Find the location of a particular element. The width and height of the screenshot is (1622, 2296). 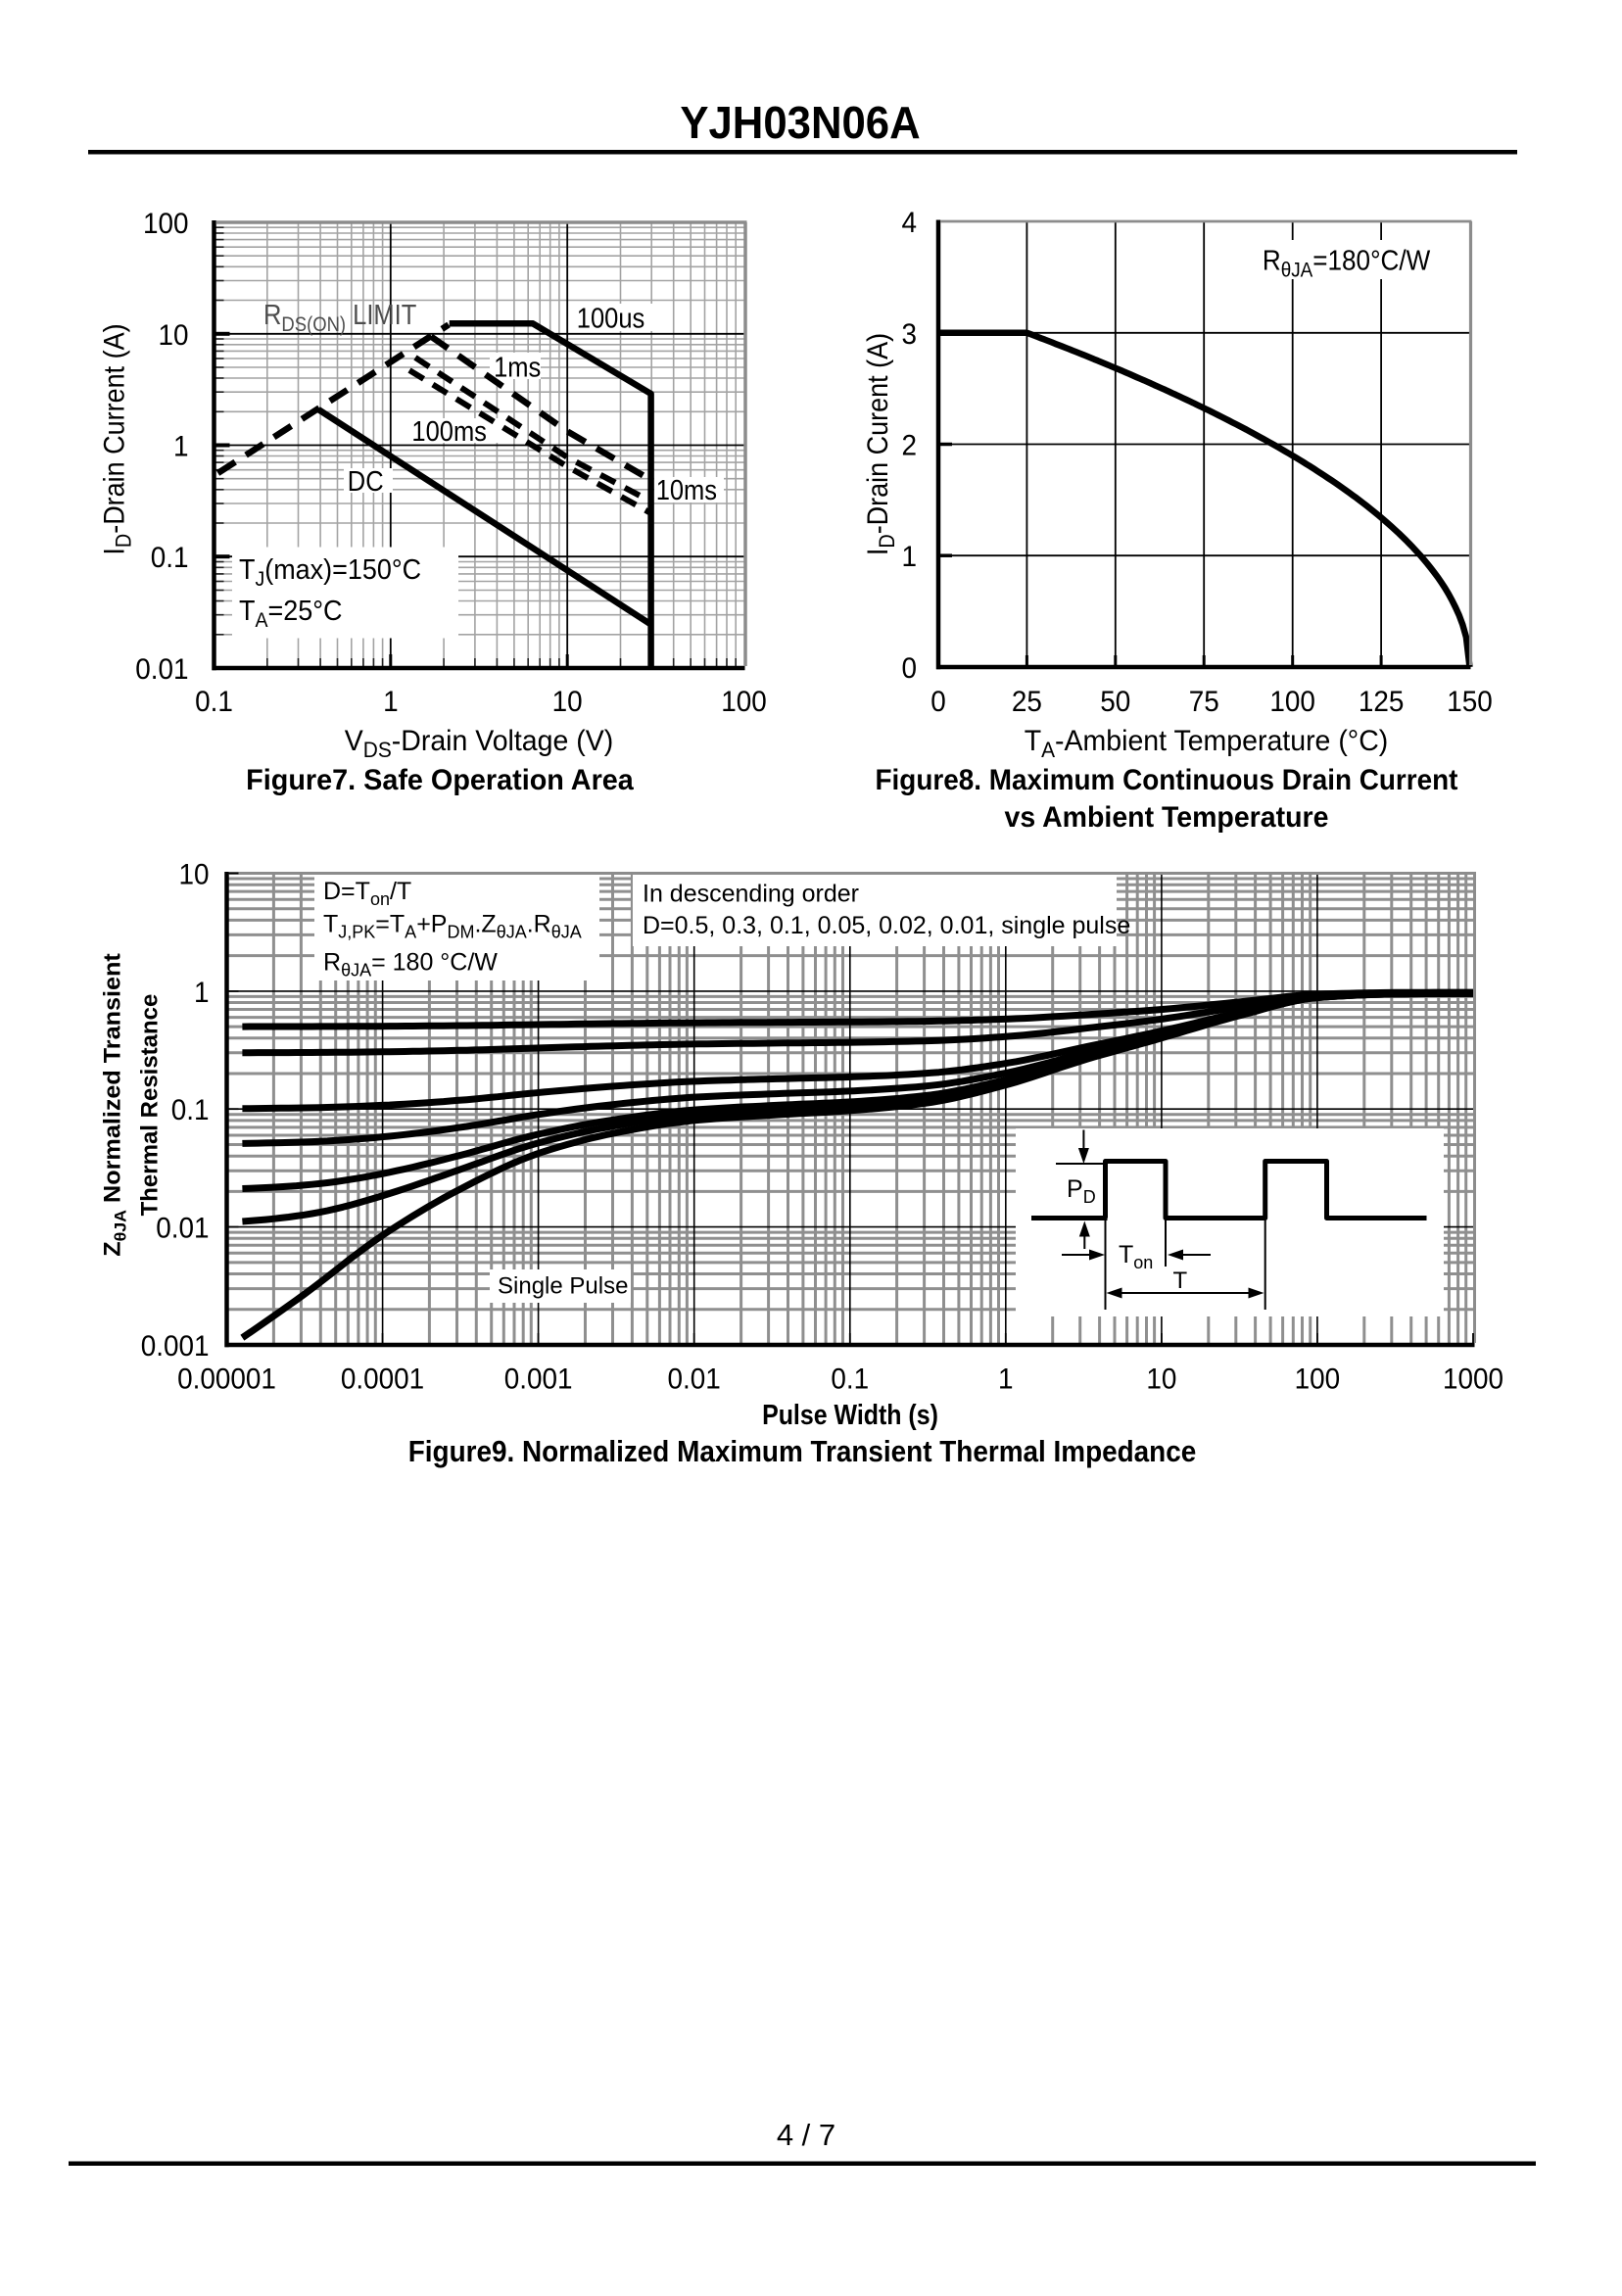

svg-text: Figure7. Safe Operation Area is located at coordinates (440, 780).